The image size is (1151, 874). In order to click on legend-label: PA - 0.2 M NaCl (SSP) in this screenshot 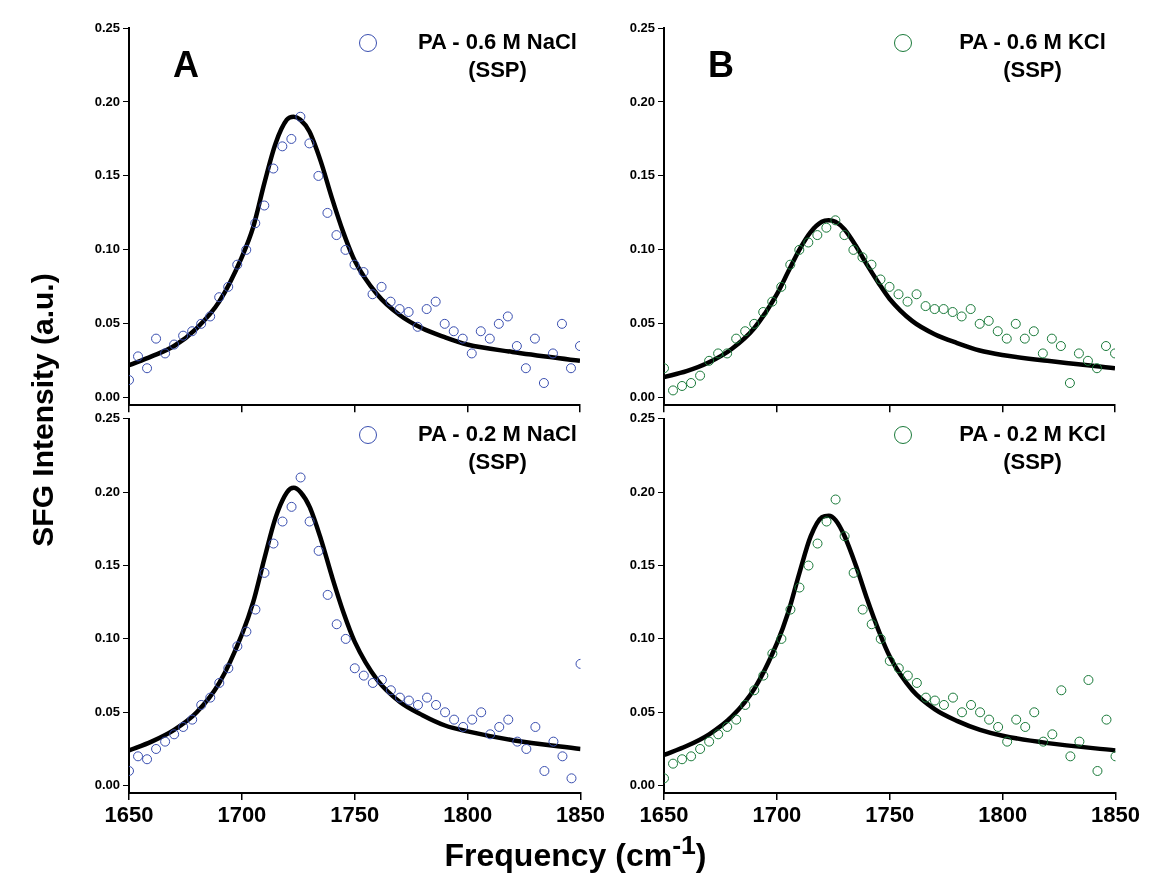, I will do `click(497, 448)`.